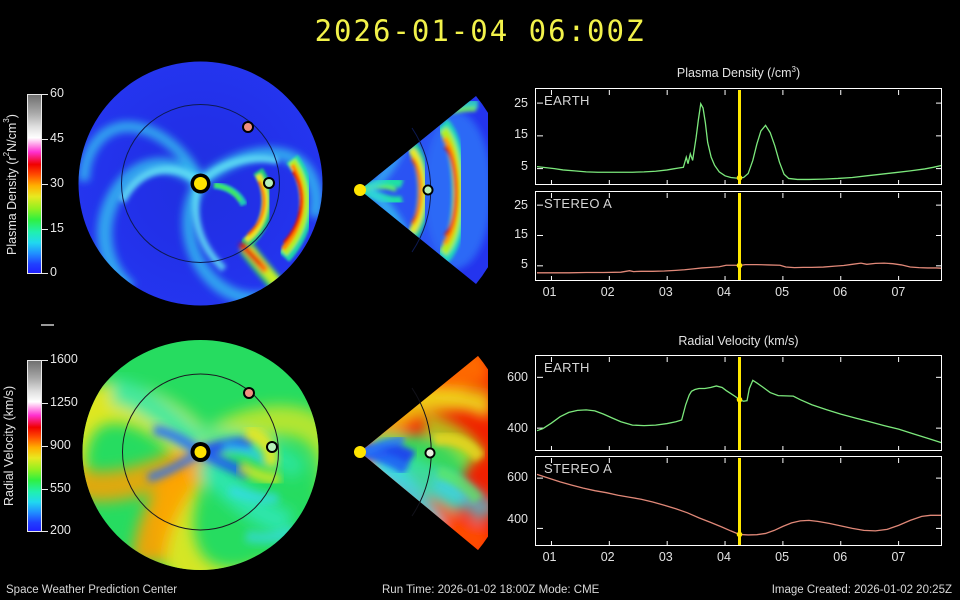 This screenshot has height=600, width=960. What do you see at coordinates (53, 272) in the screenshot?
I see `colorbar-plasma-density-tick-0: 0` at bounding box center [53, 272].